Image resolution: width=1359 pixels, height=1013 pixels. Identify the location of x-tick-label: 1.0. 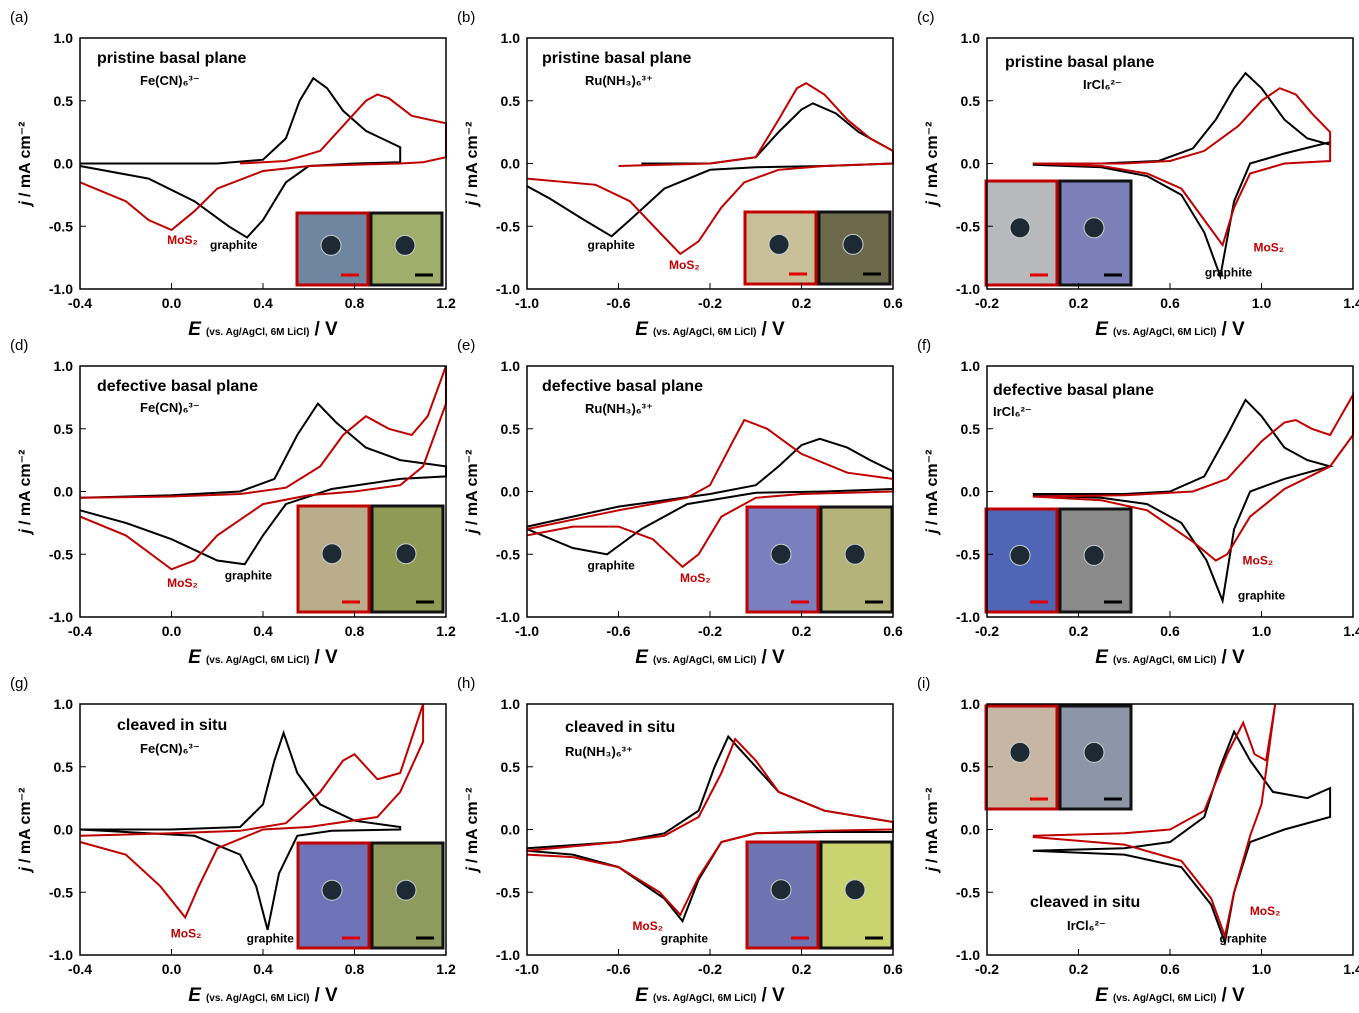
(1262, 303).